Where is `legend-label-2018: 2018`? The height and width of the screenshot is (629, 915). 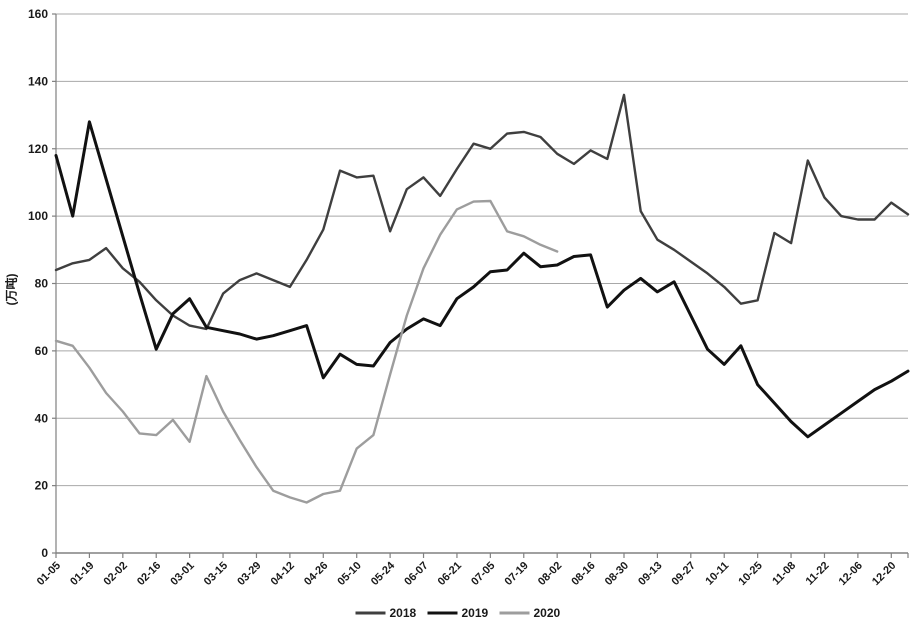
legend-label-2018: 2018 is located at coordinates (403, 613).